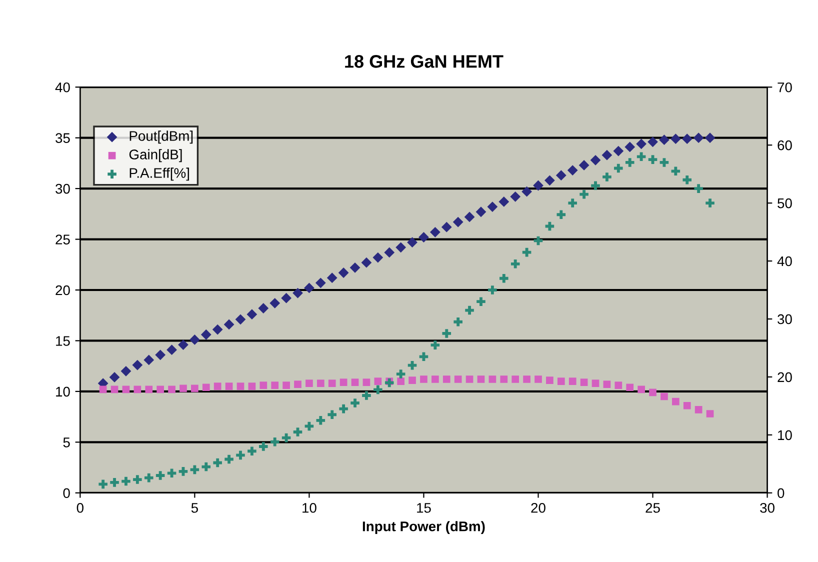 The width and height of the screenshot is (818, 562). Describe the element at coordinates (63, 290) in the screenshot. I see `y-tick-label: 20` at that location.